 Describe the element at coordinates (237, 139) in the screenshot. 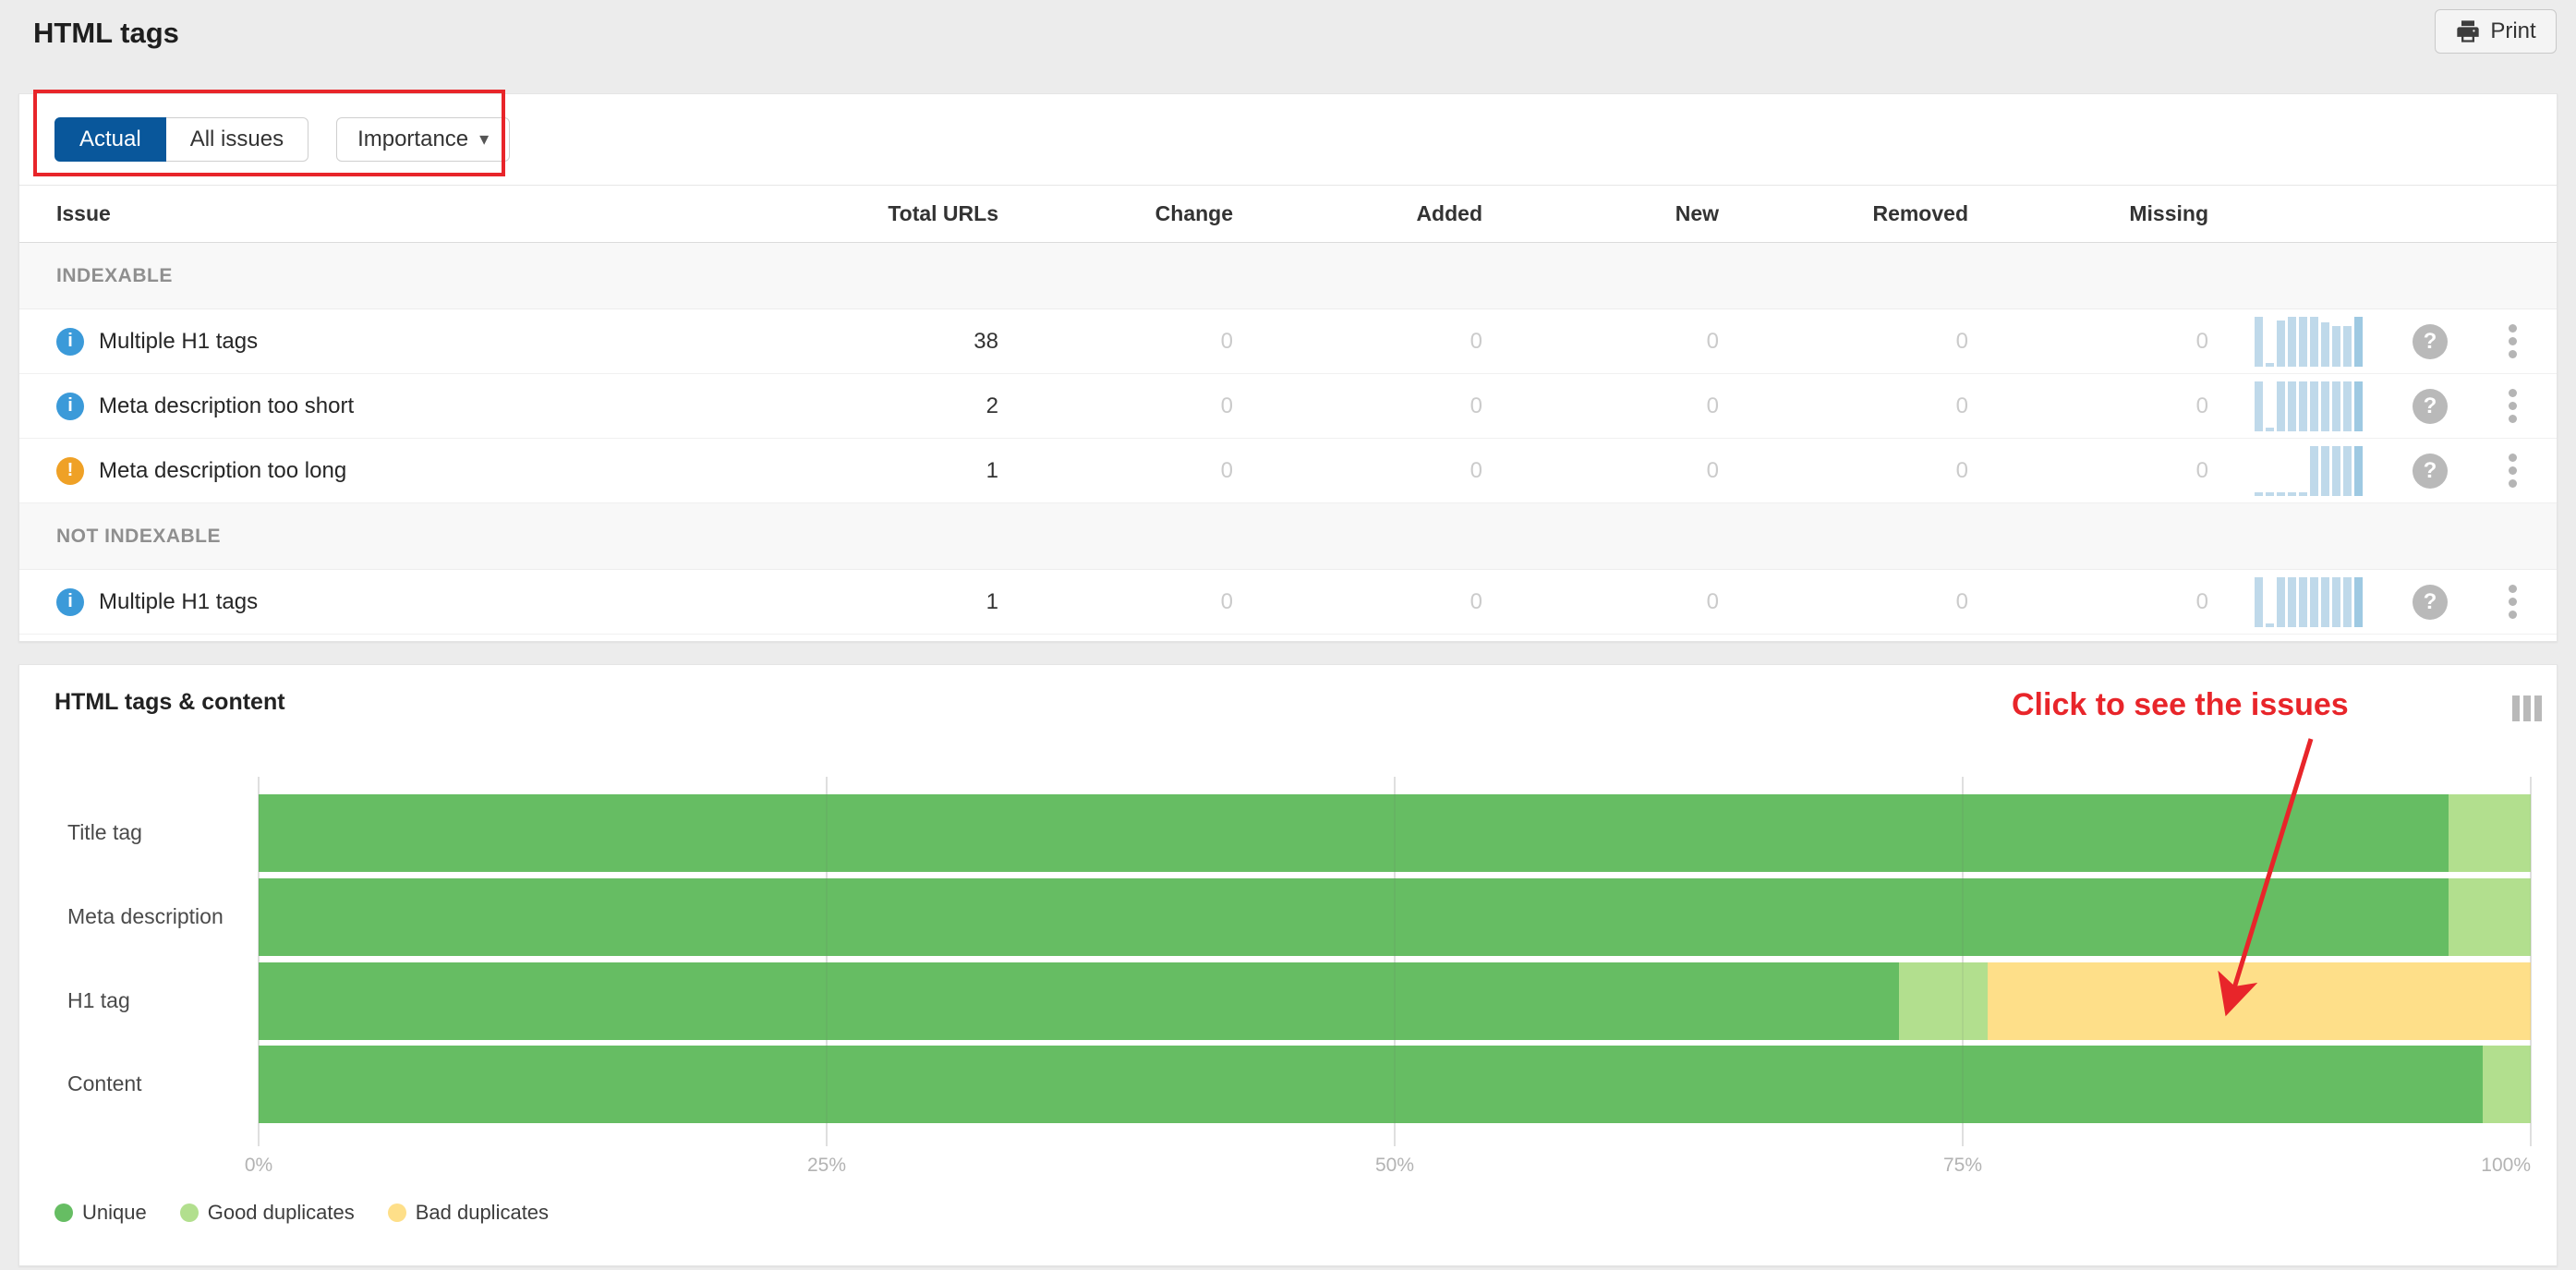

I see `filter-all-issues-button: All issues` at that location.